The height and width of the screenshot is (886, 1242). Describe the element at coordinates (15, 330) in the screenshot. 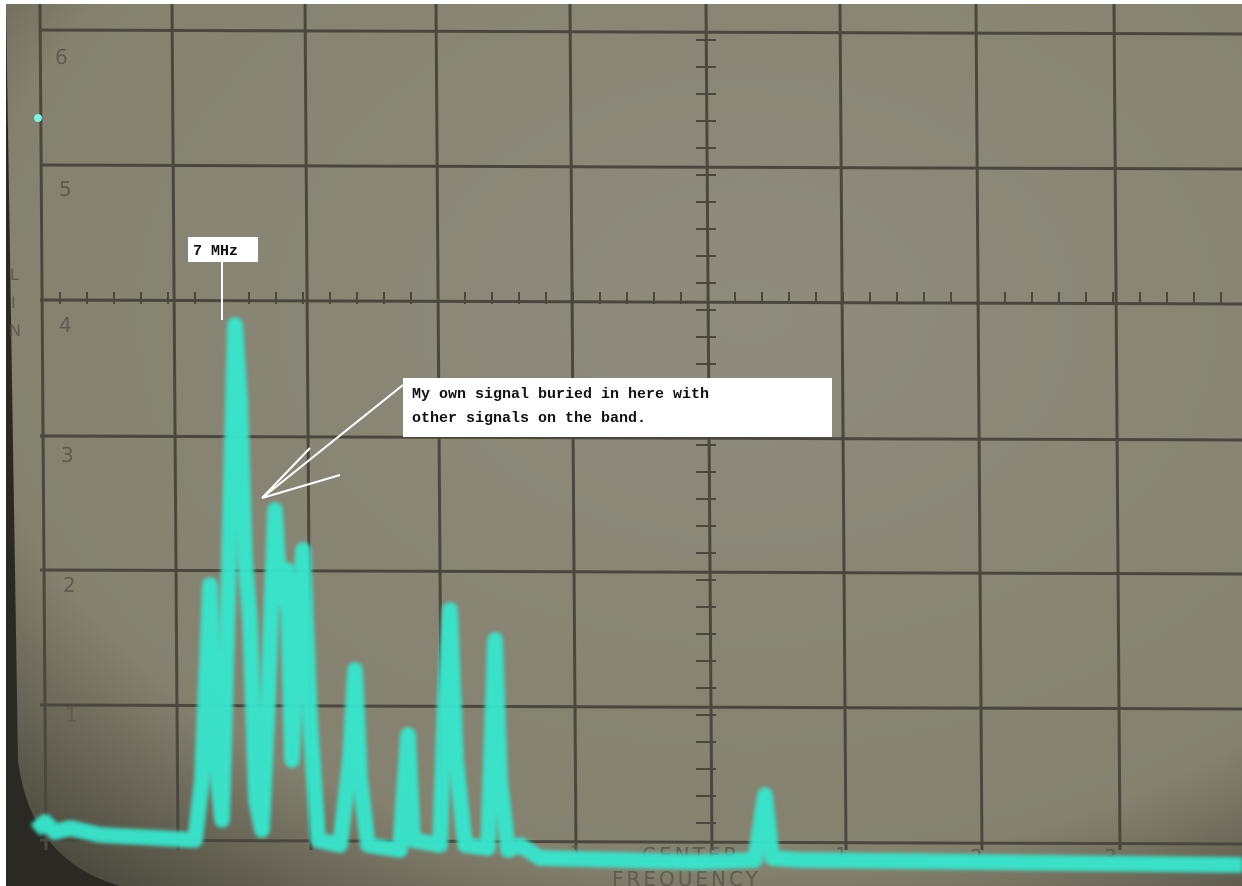

I see `side-label: N` at that location.